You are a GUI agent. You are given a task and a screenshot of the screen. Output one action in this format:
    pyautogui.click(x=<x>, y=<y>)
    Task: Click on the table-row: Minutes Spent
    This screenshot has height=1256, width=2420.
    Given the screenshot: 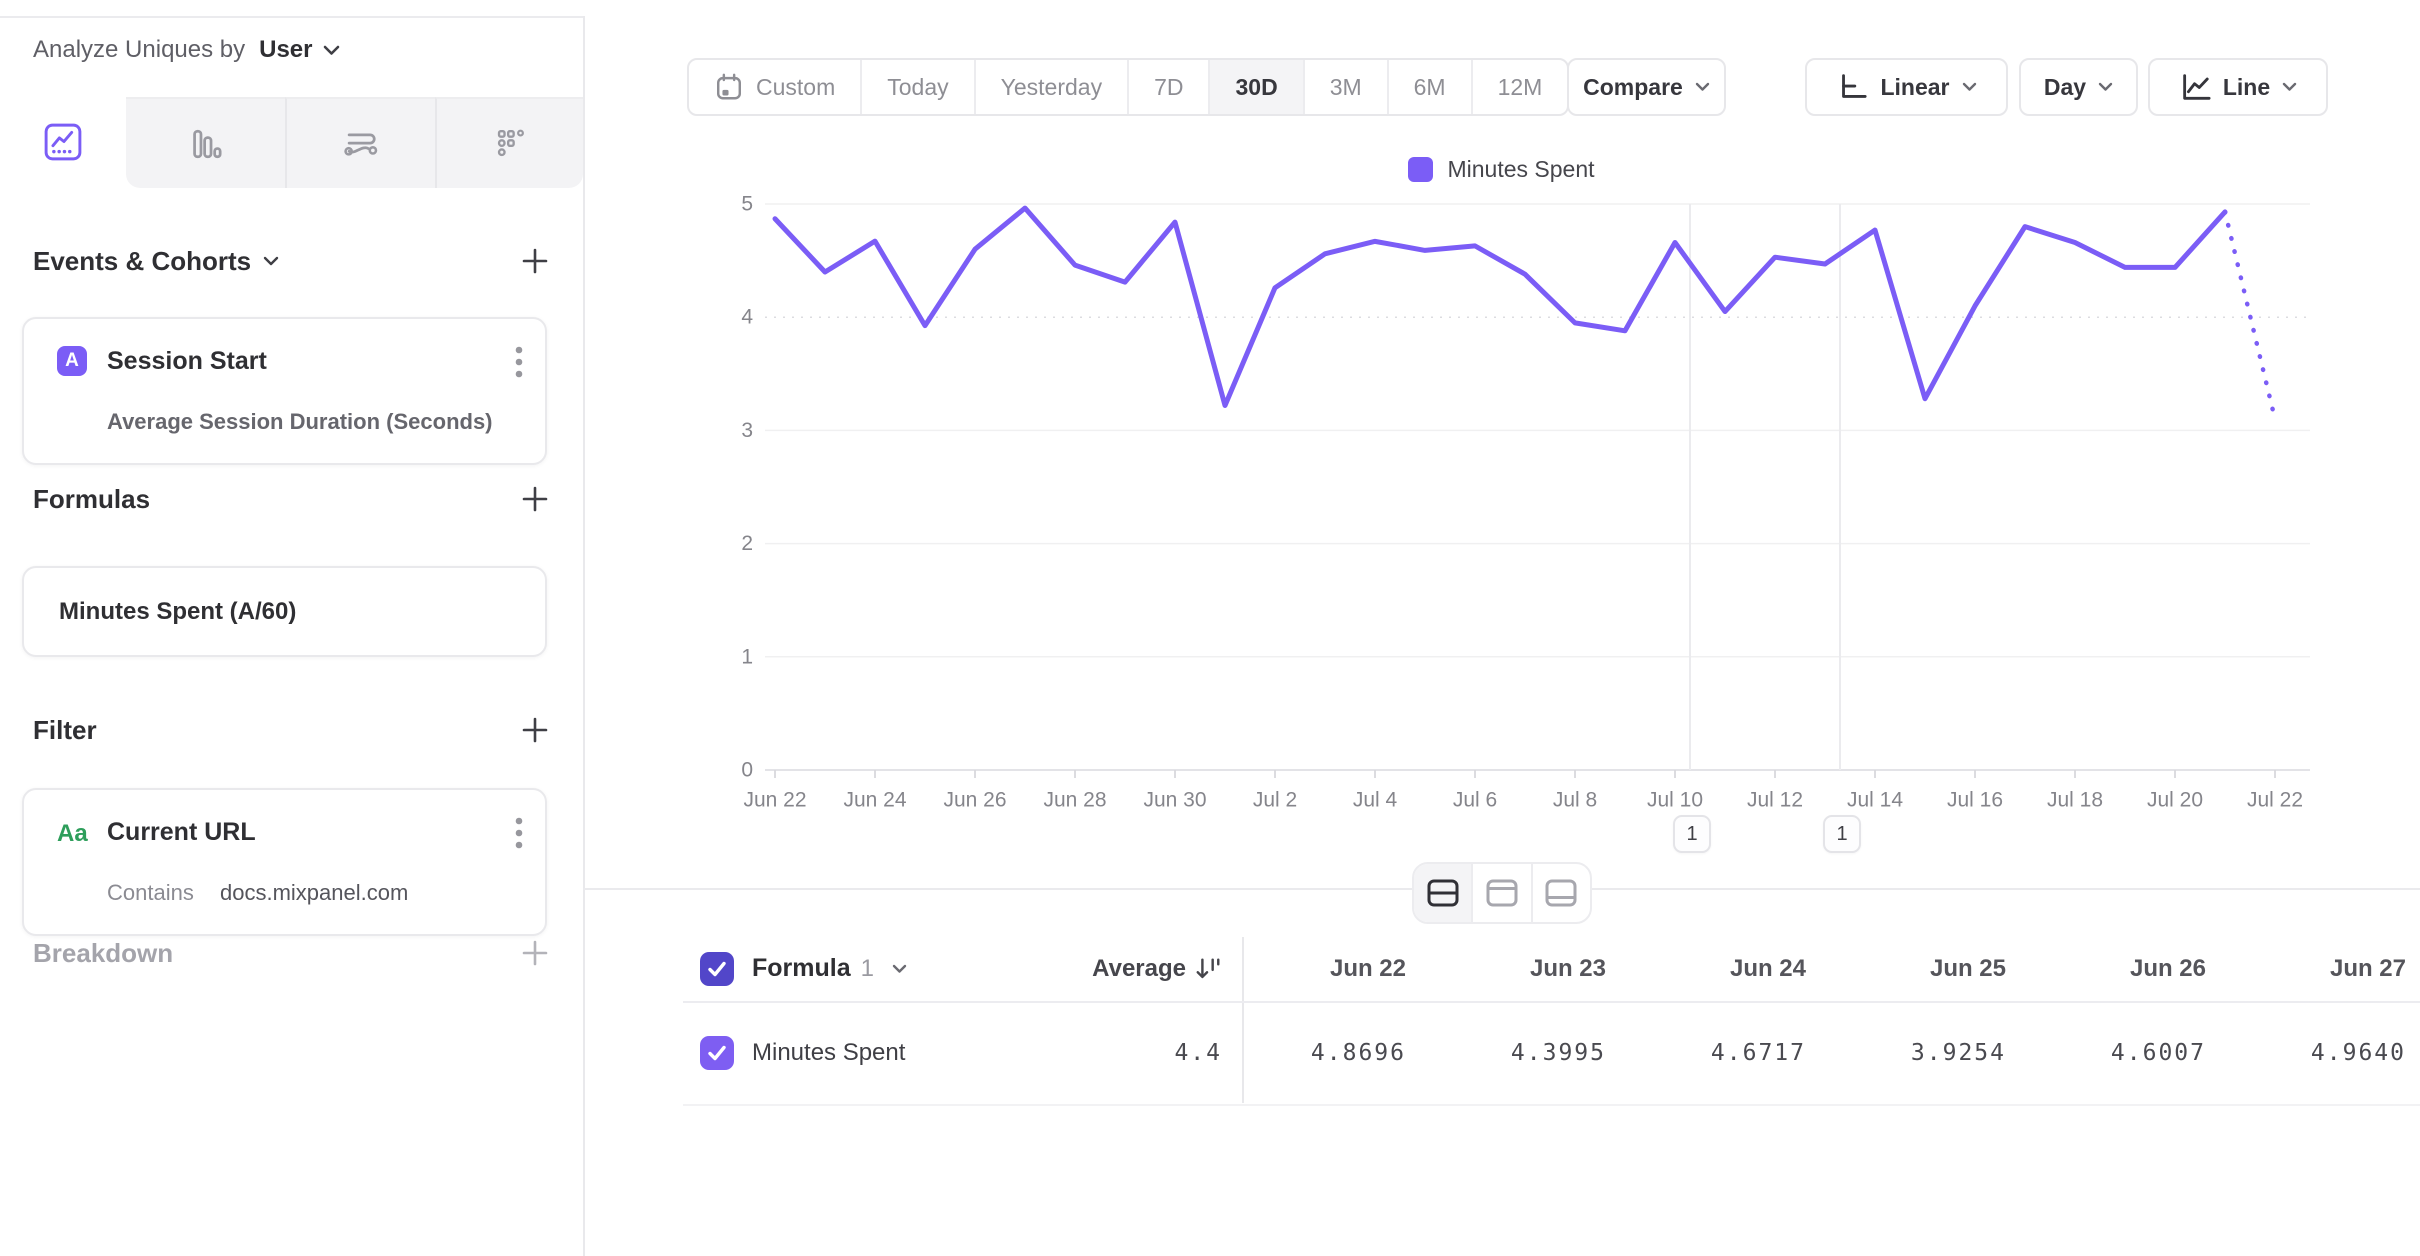 What is the action you would take?
    pyautogui.click(x=802, y=1053)
    